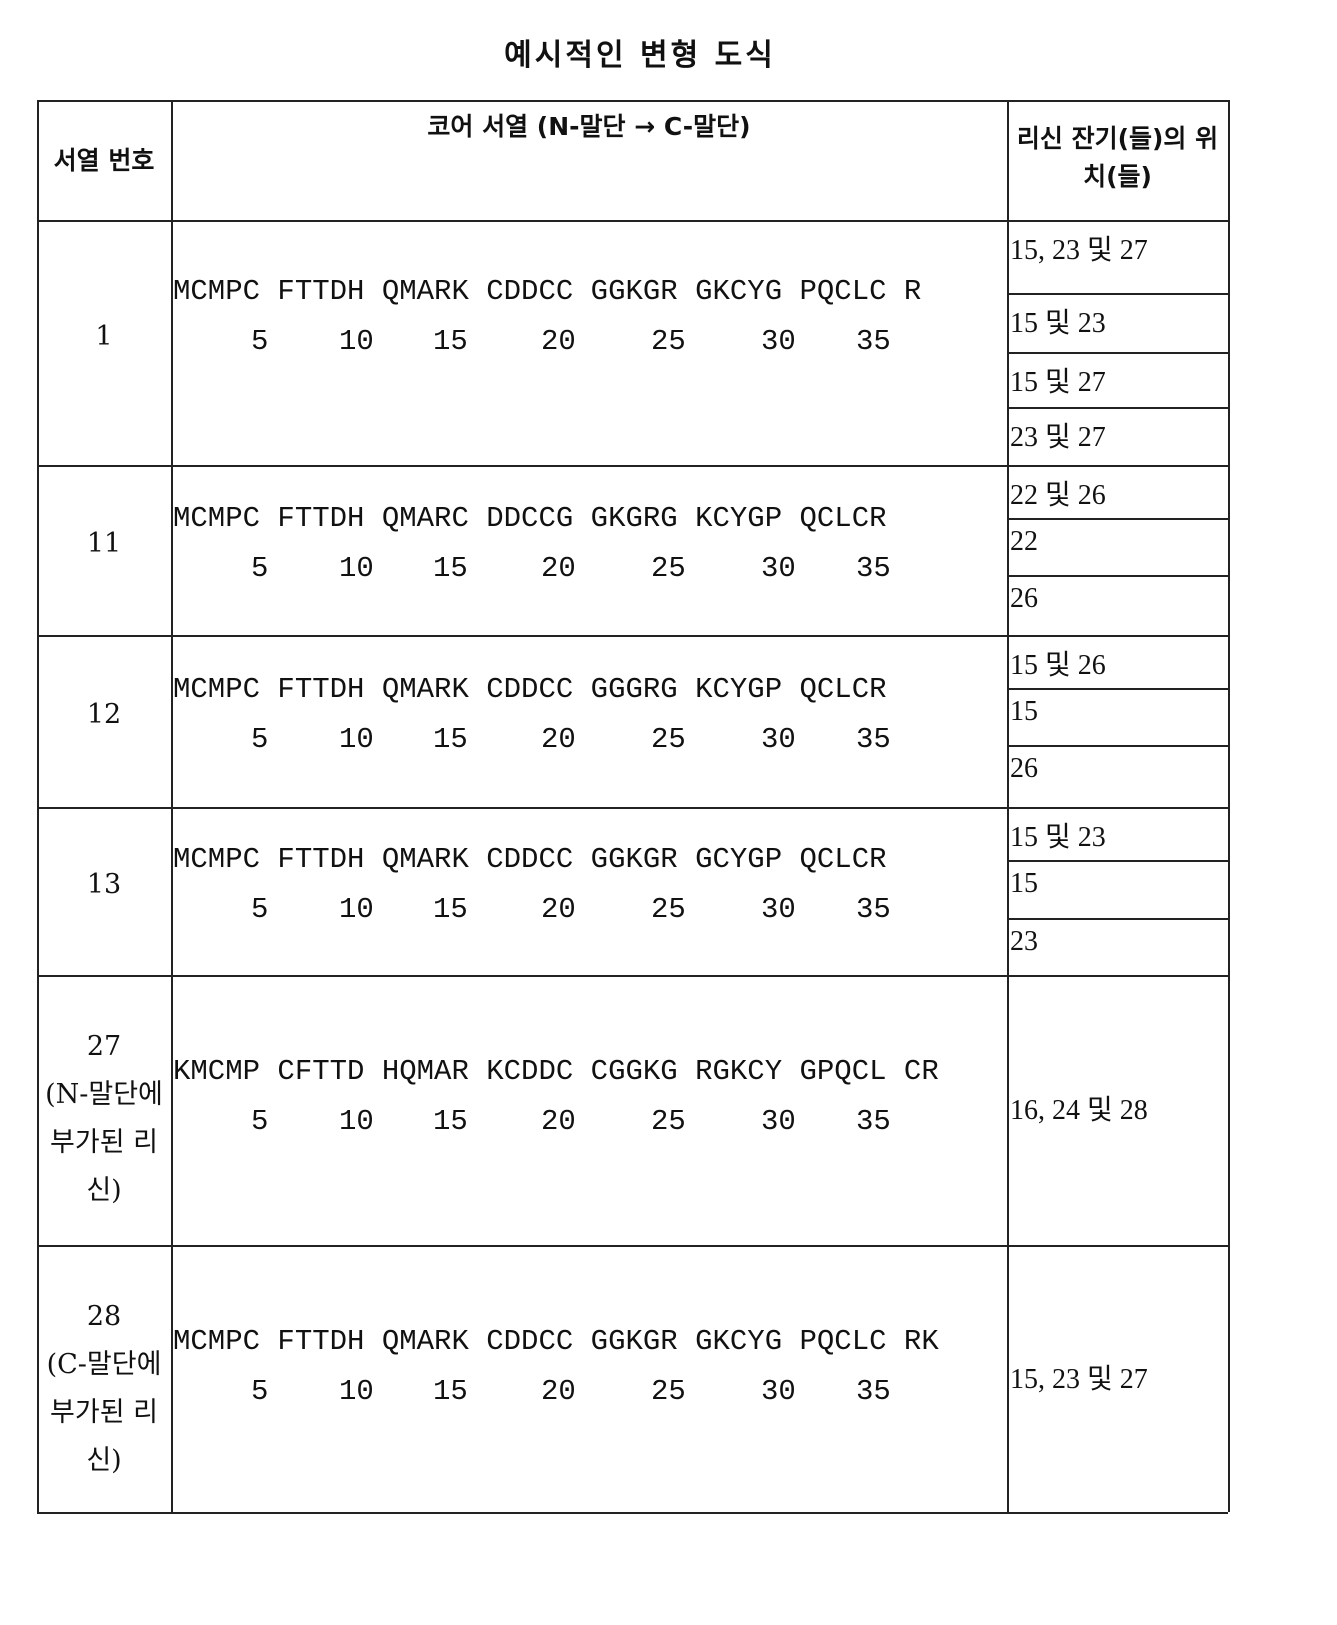  Describe the element at coordinates (104, 715) in the screenshot. I see `sequence-id: 12` at that location.